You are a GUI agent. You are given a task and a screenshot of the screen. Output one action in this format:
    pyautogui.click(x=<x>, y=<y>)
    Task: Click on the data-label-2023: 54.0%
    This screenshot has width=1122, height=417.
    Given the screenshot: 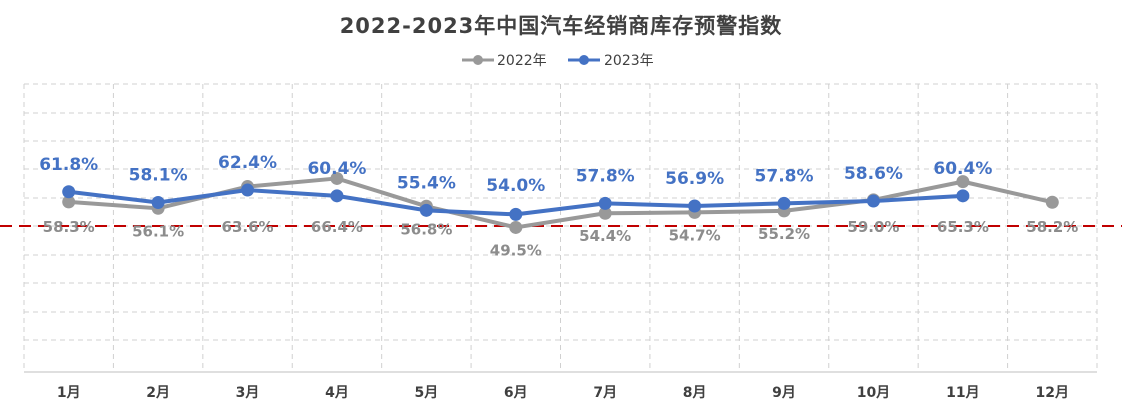 What is the action you would take?
    pyautogui.click(x=515, y=186)
    